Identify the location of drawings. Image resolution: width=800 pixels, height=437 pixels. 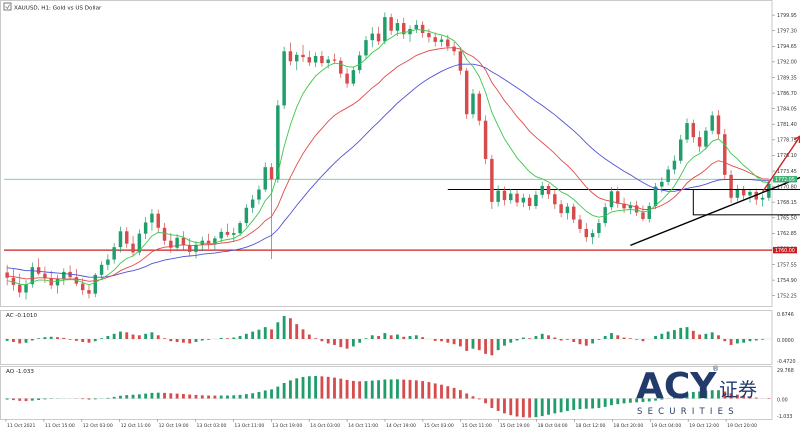
(715, 191).